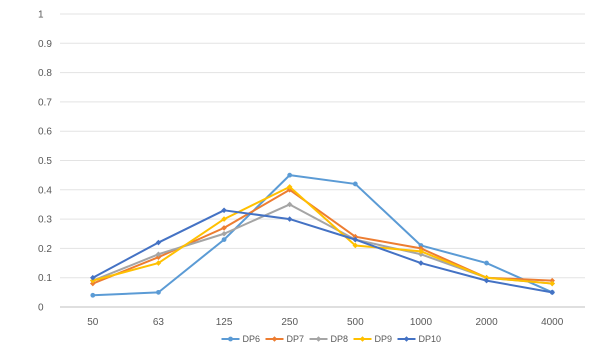 The width and height of the screenshot is (599, 352). What do you see at coordinates (241, 339) in the screenshot?
I see `legend-item-dp6: DP6` at bounding box center [241, 339].